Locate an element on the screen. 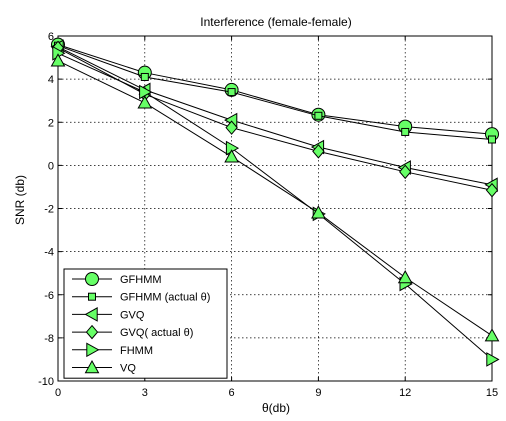 The width and height of the screenshot is (506, 421). y-axis-label: SNR (db) is located at coordinates (20, 200).